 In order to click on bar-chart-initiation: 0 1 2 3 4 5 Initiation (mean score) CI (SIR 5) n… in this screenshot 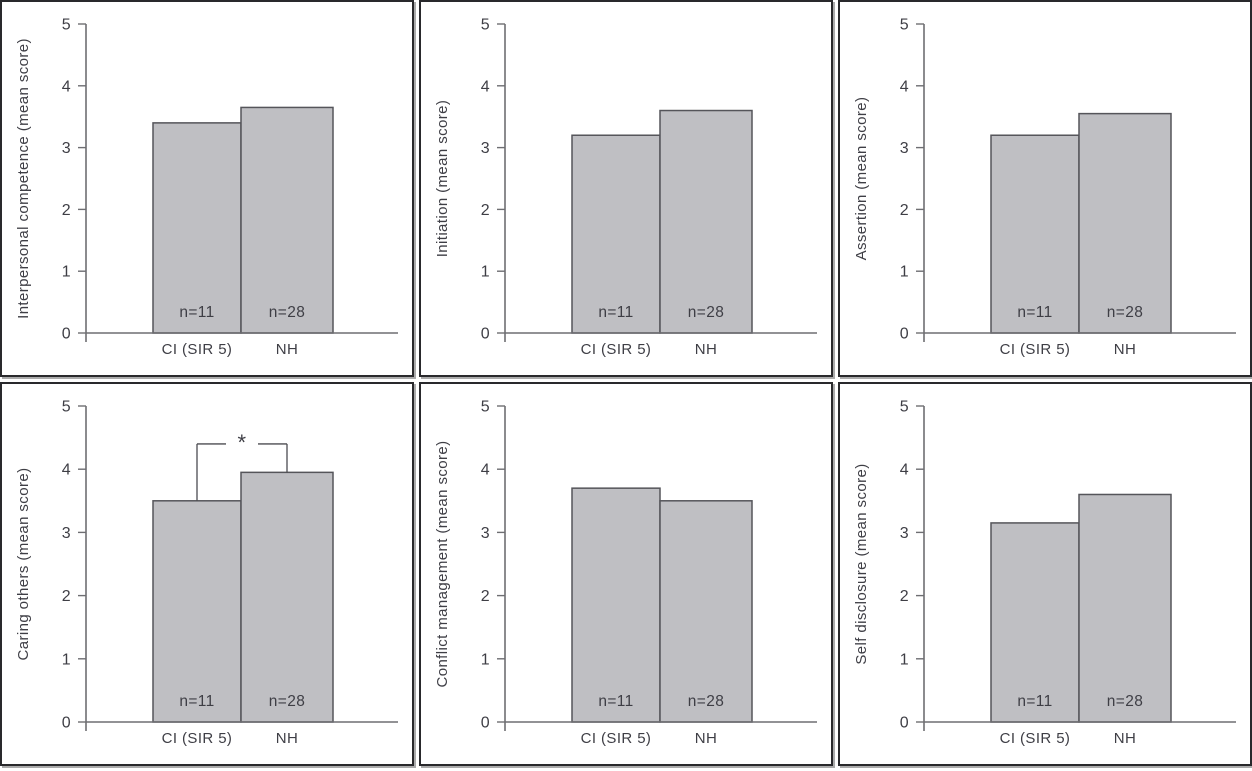, I will do `click(625, 187)`.